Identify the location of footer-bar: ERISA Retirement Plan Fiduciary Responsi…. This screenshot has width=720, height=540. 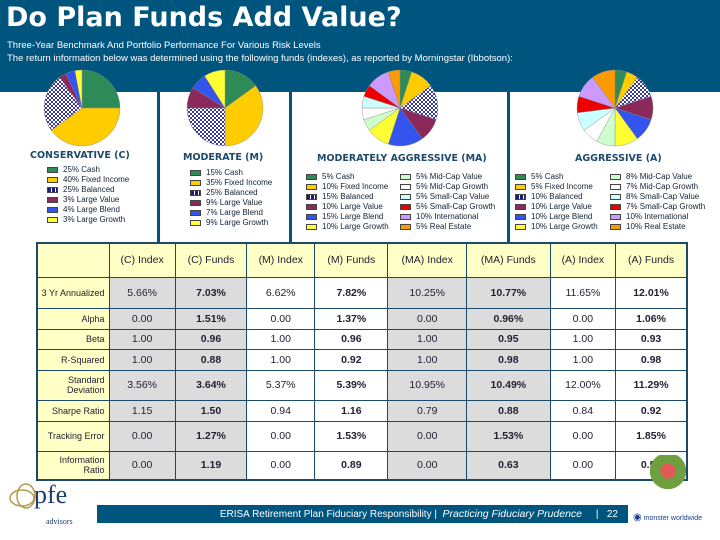
(362, 514).